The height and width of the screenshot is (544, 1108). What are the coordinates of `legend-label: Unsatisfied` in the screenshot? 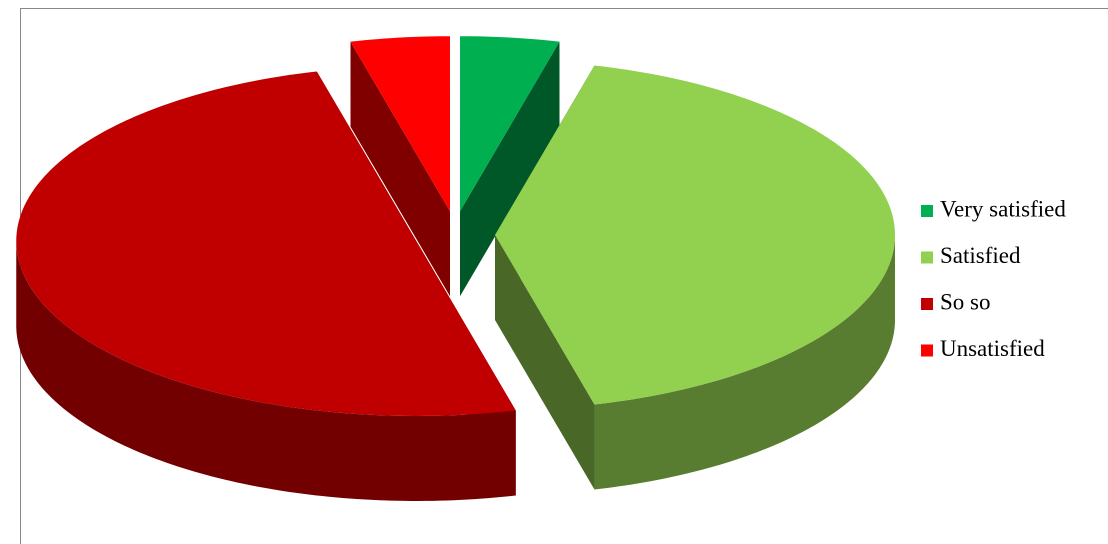 It's located at (992, 348).